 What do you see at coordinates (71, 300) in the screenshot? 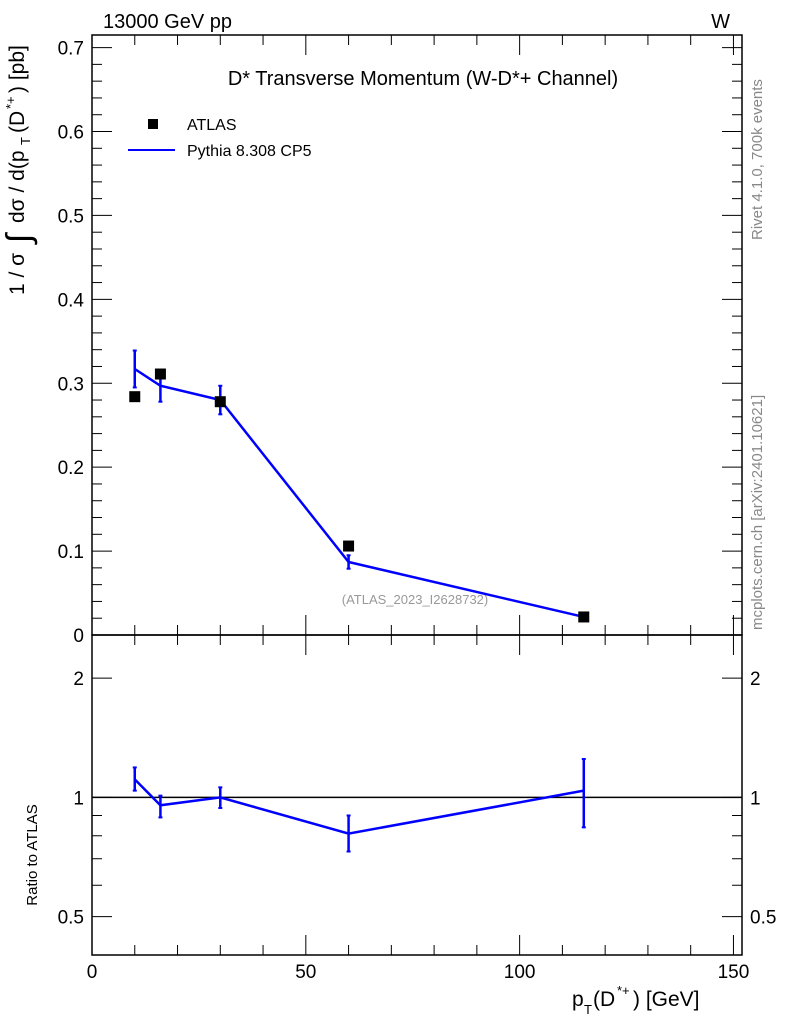
I see `y-tick-label: 0.4` at bounding box center [71, 300].